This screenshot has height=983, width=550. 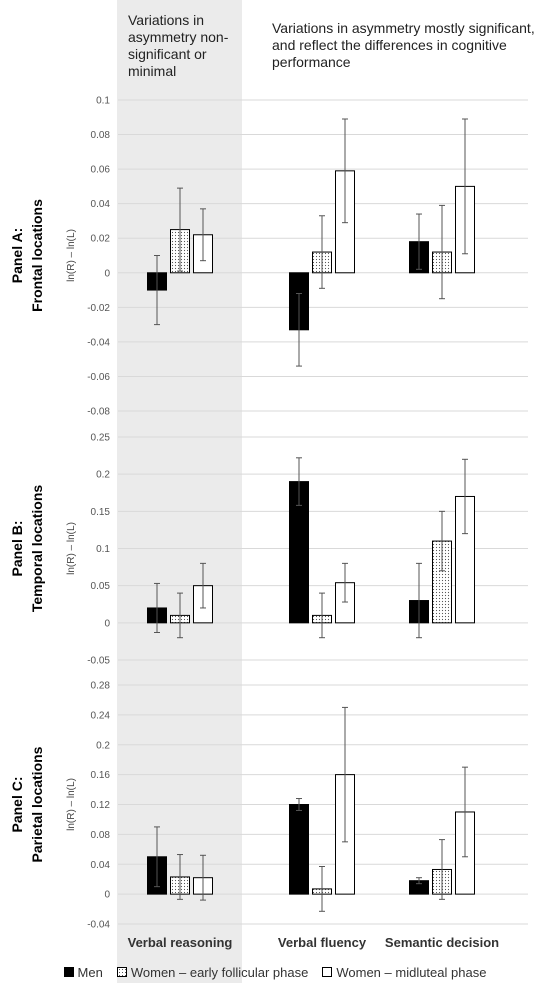 I want to click on panel-label: Panel B:, so click(x=17, y=548).